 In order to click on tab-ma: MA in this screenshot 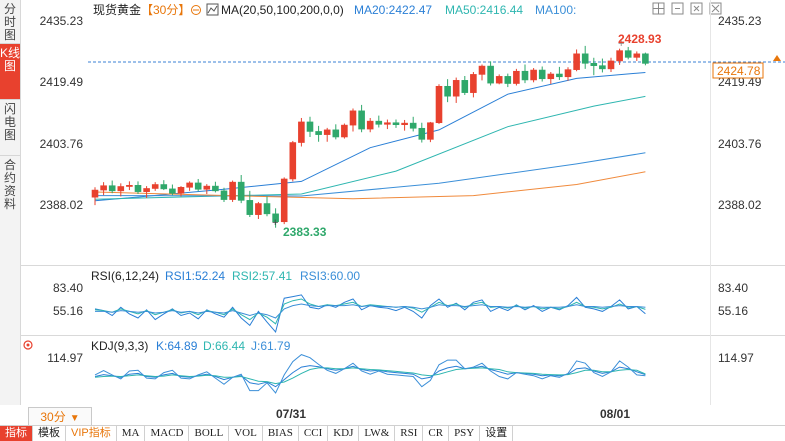, I will do `click(131, 433)`.